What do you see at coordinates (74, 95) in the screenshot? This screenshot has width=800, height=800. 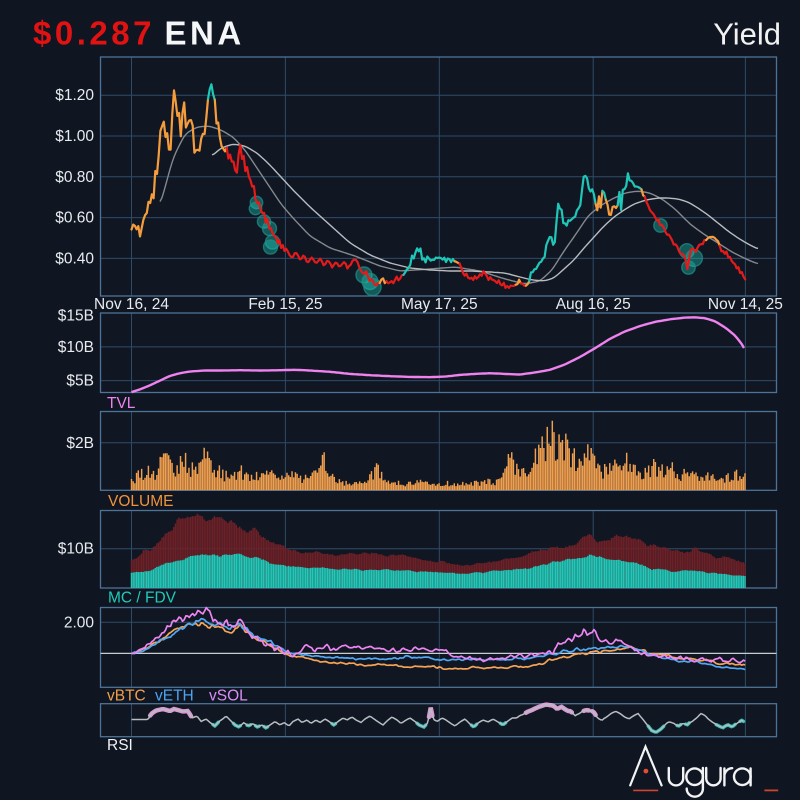 I see `svg-text: $1.20` at bounding box center [74, 95].